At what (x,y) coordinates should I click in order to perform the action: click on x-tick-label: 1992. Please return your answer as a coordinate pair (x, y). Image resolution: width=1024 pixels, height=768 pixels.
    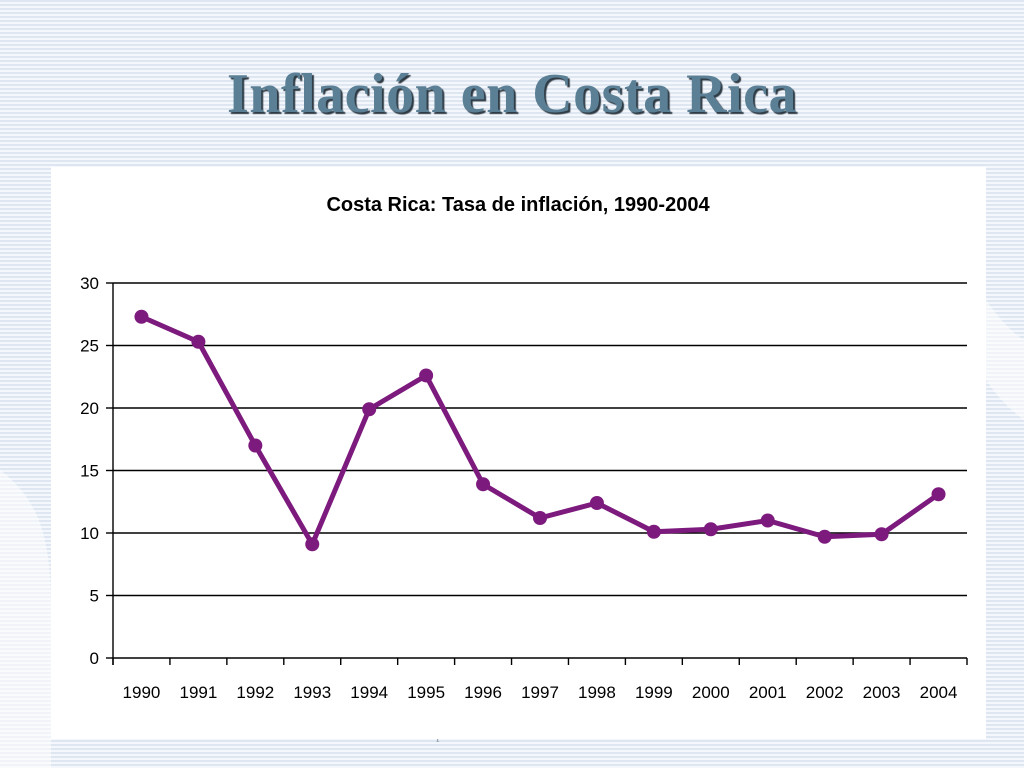
    Looking at the image, I should click on (255, 692).